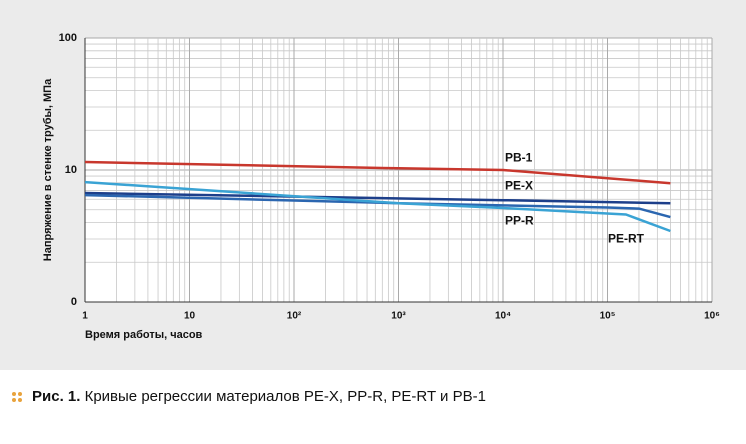 The height and width of the screenshot is (444, 746). I want to click on y-tick-label: 10, so click(71, 170).